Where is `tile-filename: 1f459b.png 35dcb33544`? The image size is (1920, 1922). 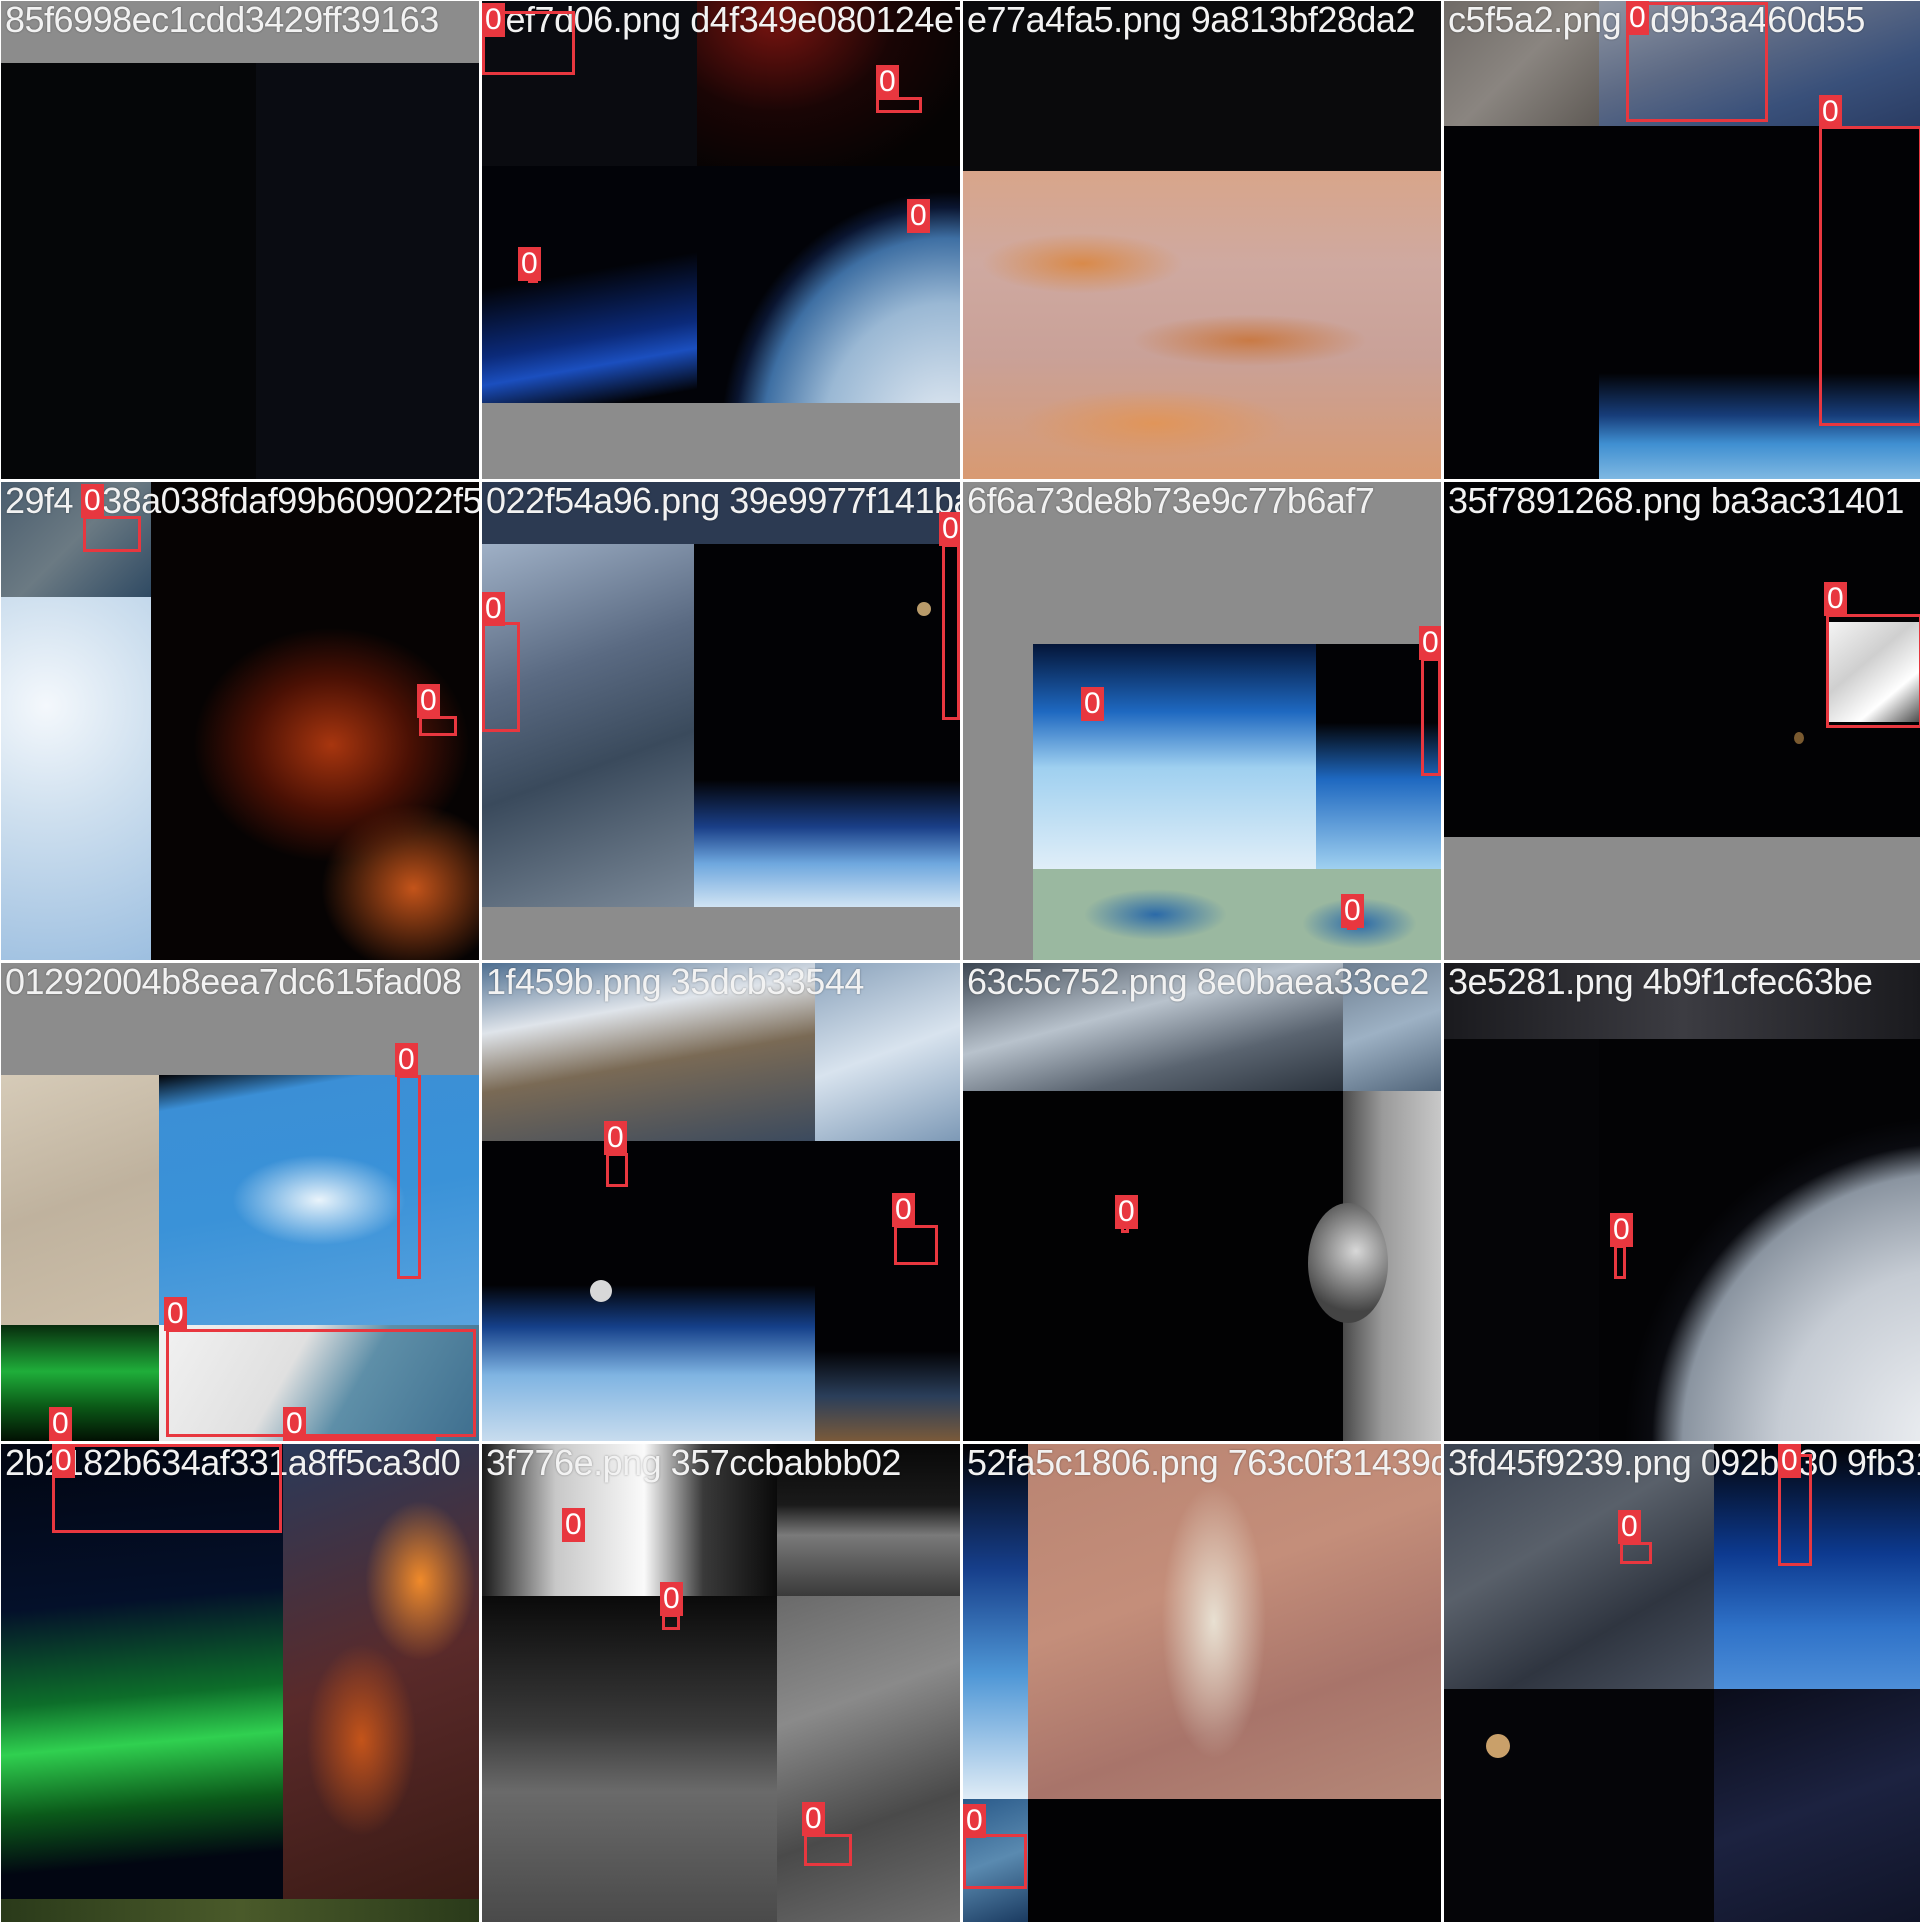
tile-filename: 1f459b.png 35dcb33544 is located at coordinates (675, 982).